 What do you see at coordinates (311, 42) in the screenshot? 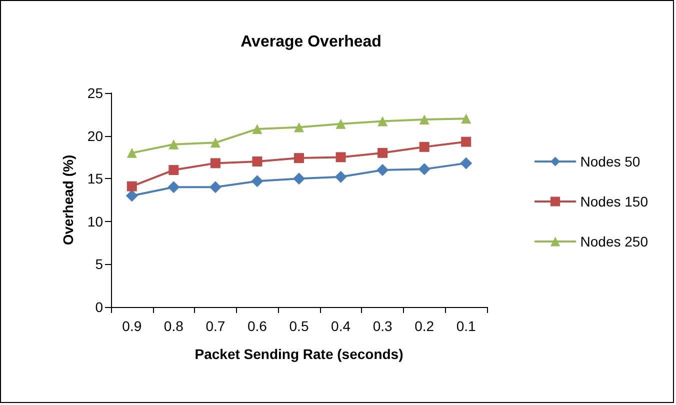
I see `chart-title: Average Overhead` at bounding box center [311, 42].